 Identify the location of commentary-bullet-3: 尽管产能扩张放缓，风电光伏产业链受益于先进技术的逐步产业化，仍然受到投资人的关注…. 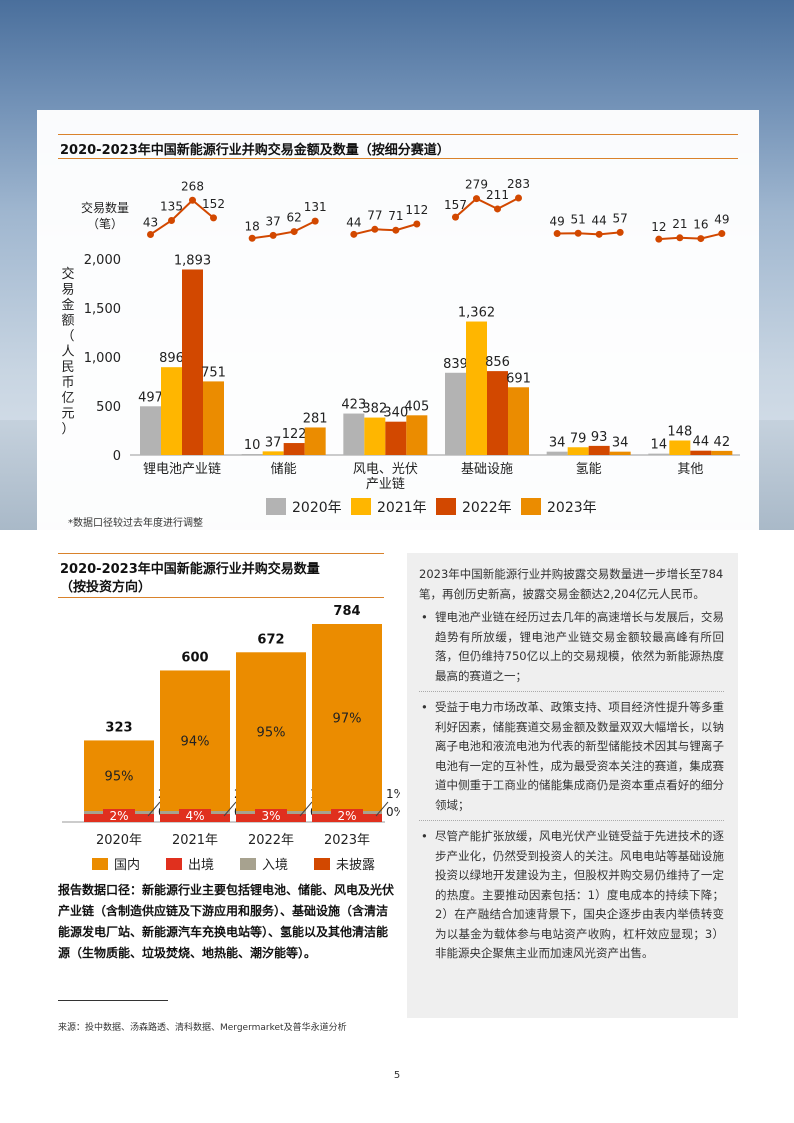
(571, 898).